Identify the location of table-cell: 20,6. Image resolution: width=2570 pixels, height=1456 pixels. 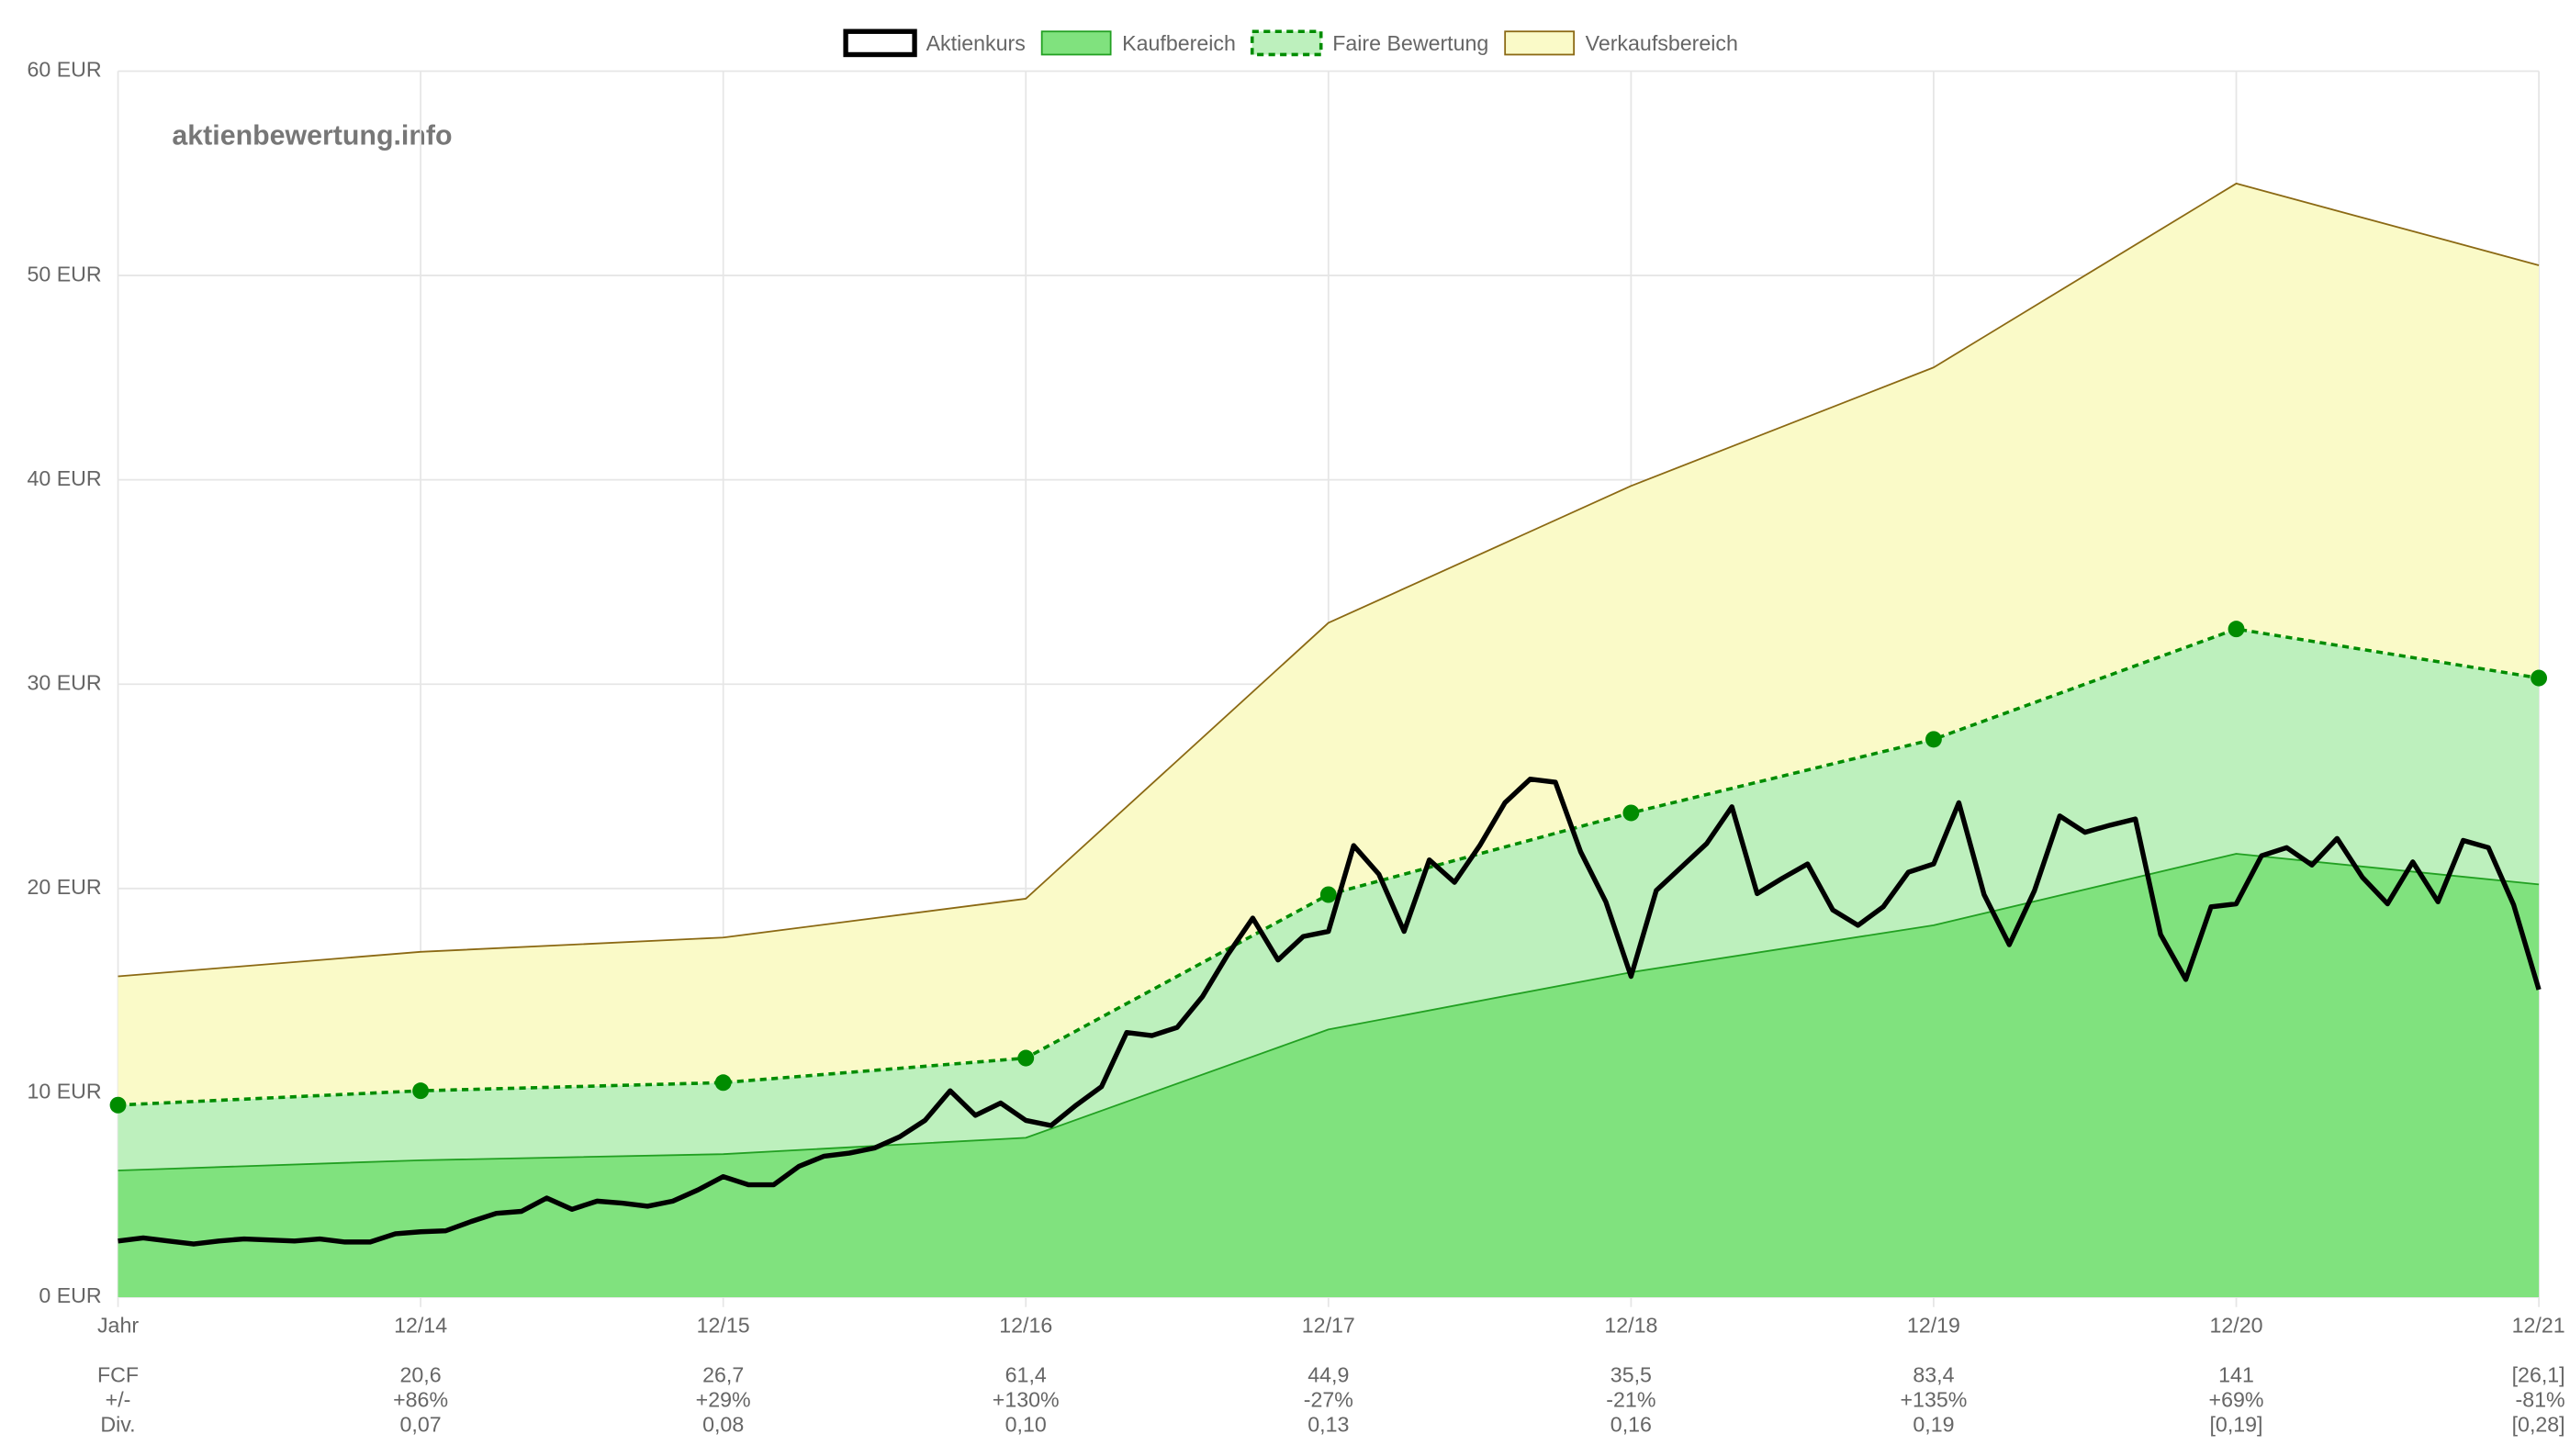
(421, 1375).